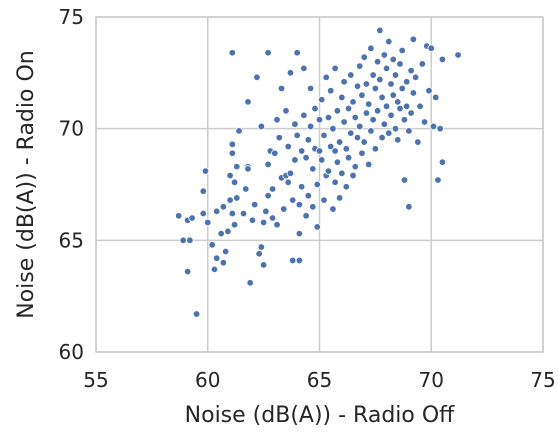 The width and height of the screenshot is (558, 432). Describe the element at coordinates (431, 380) in the screenshot. I see `x-tick-label: 70` at that location.